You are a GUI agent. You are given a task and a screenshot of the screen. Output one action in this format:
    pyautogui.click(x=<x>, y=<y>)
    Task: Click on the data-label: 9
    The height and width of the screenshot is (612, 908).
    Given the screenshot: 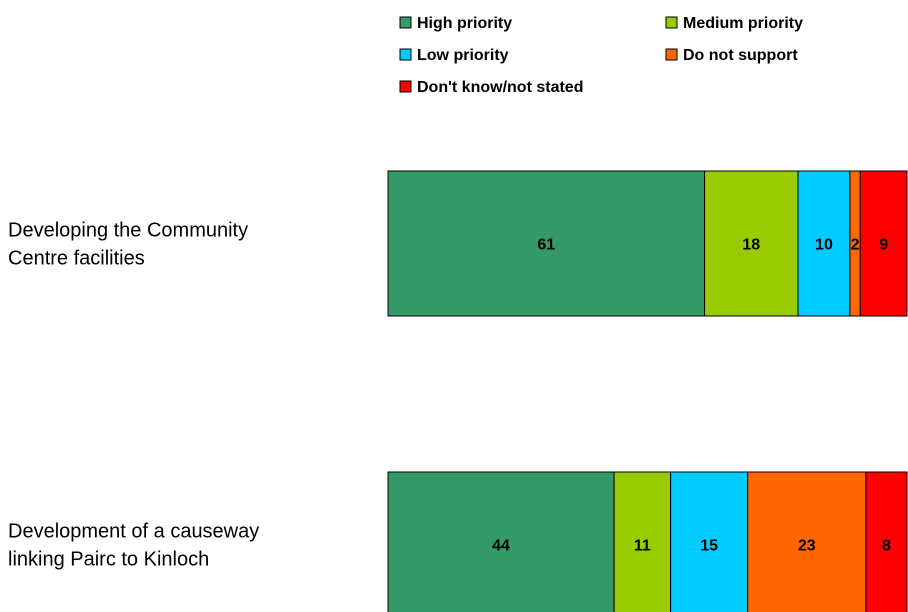 What is the action you would take?
    pyautogui.click(x=883, y=245)
    